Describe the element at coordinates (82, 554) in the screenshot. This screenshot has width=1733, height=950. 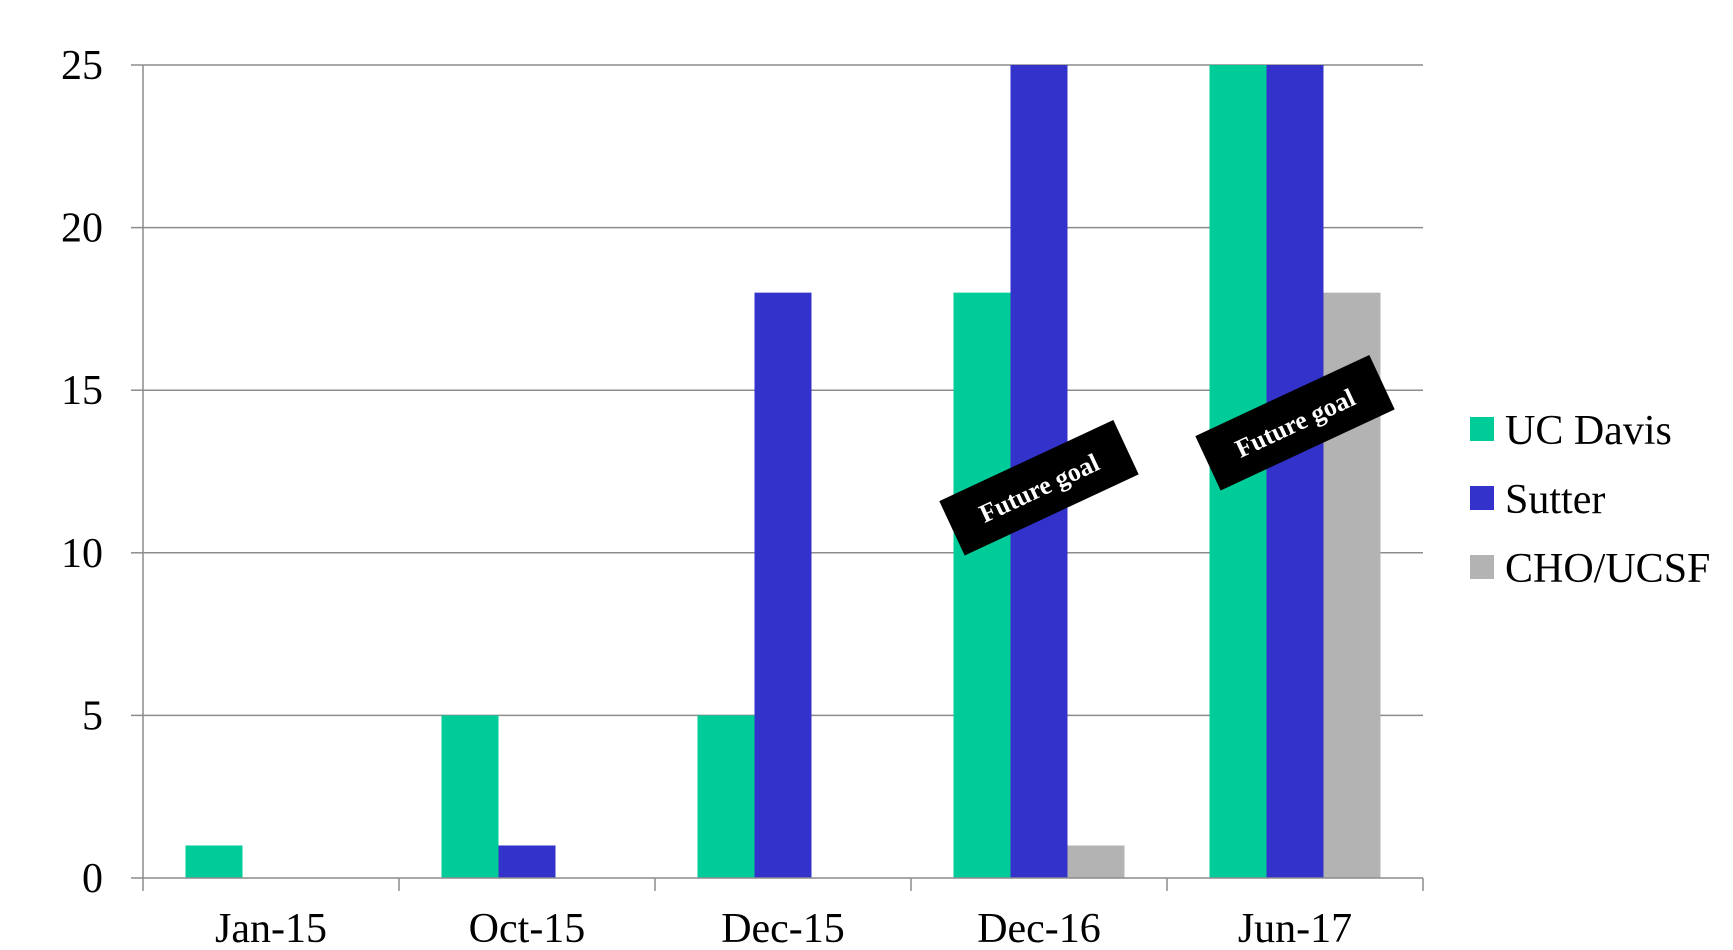
I see `y-tick-label: 10` at that location.